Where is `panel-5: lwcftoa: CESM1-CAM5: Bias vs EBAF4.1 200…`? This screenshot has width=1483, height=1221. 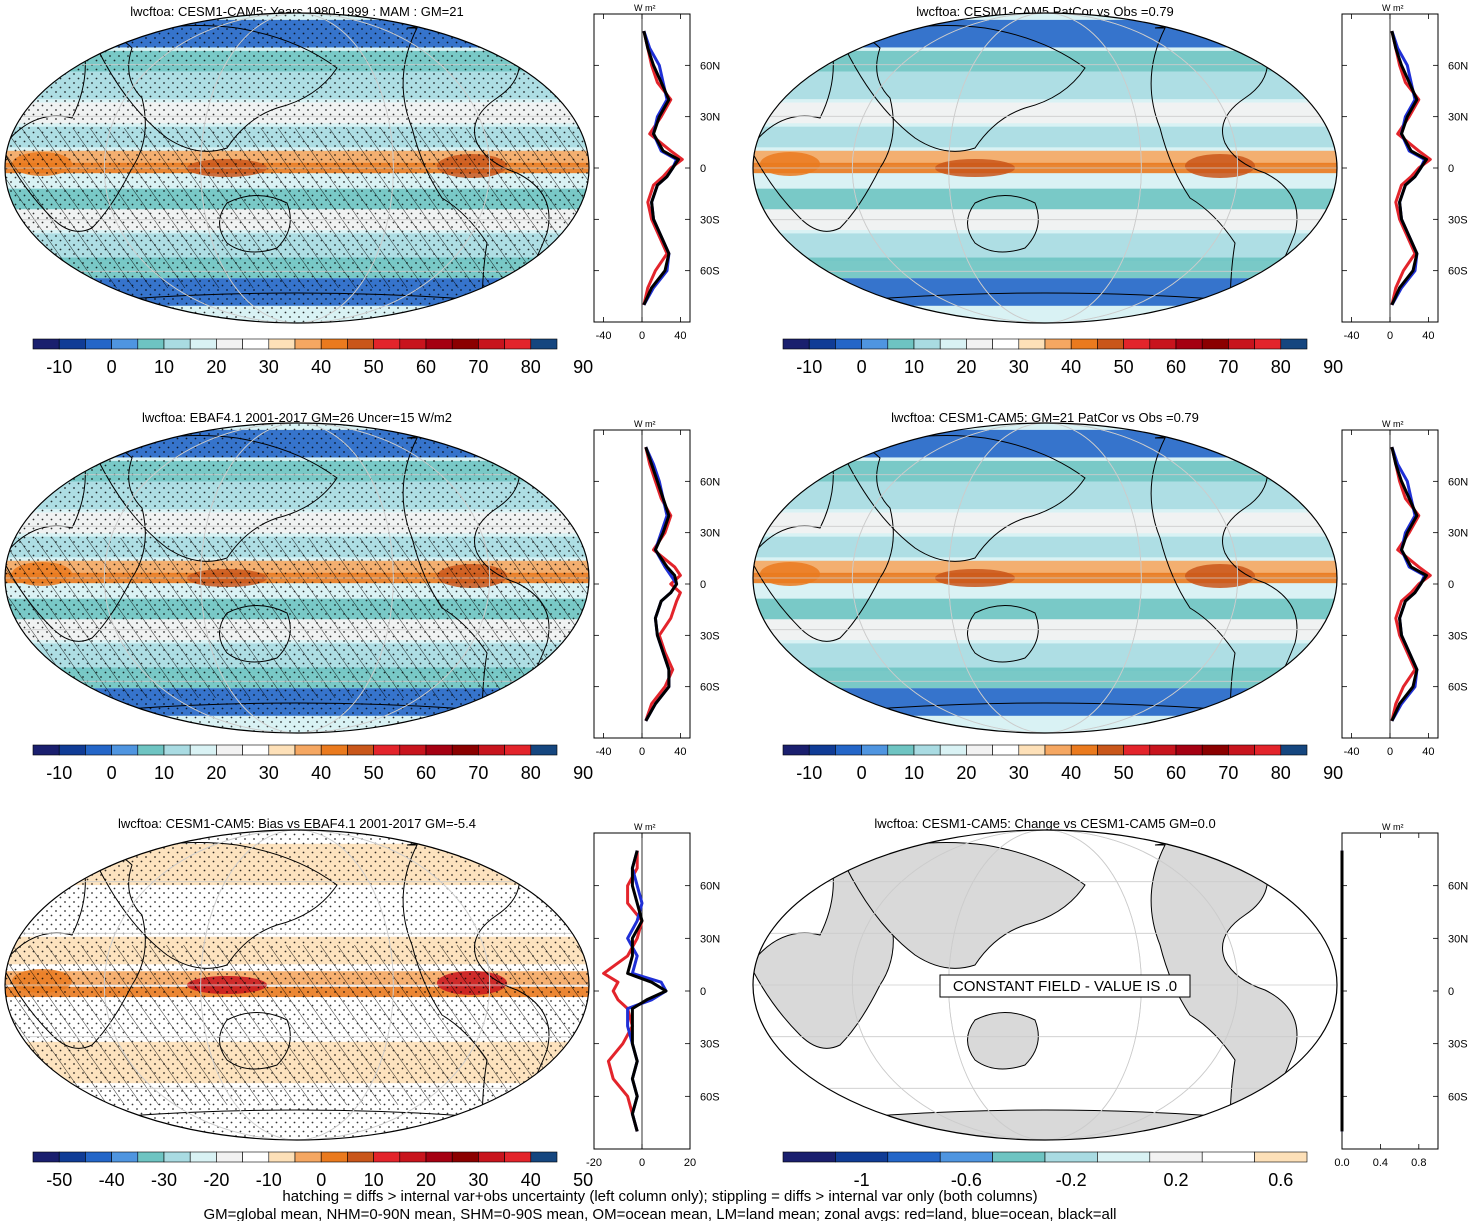 panel-5: lwcftoa: CESM1-CAM5: Bias vs EBAF4.1 200… is located at coordinates (362, 1003).